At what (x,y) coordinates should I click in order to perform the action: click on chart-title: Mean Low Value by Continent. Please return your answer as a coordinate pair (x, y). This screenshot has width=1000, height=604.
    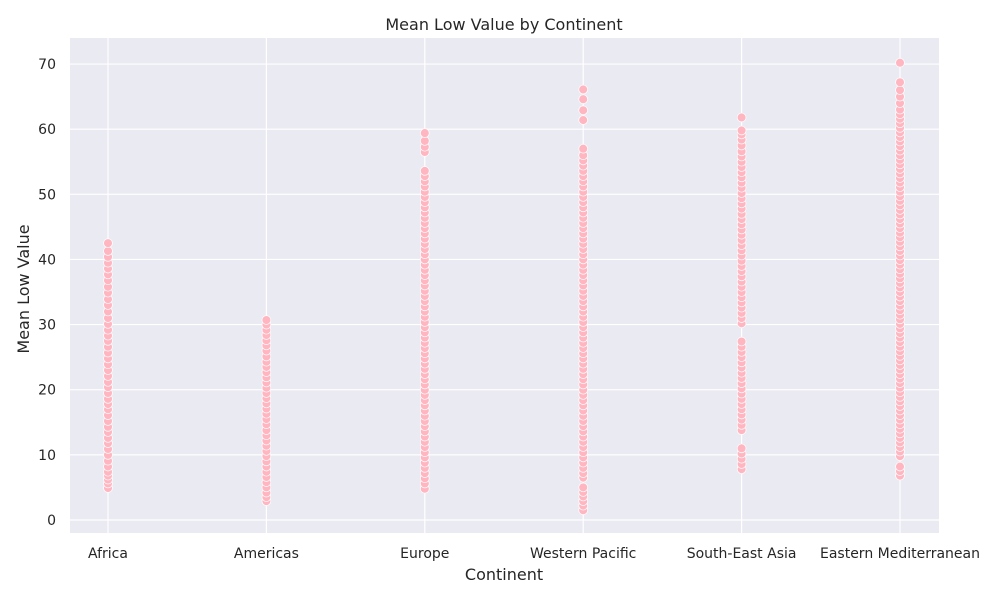
    Looking at the image, I should click on (503, 24).